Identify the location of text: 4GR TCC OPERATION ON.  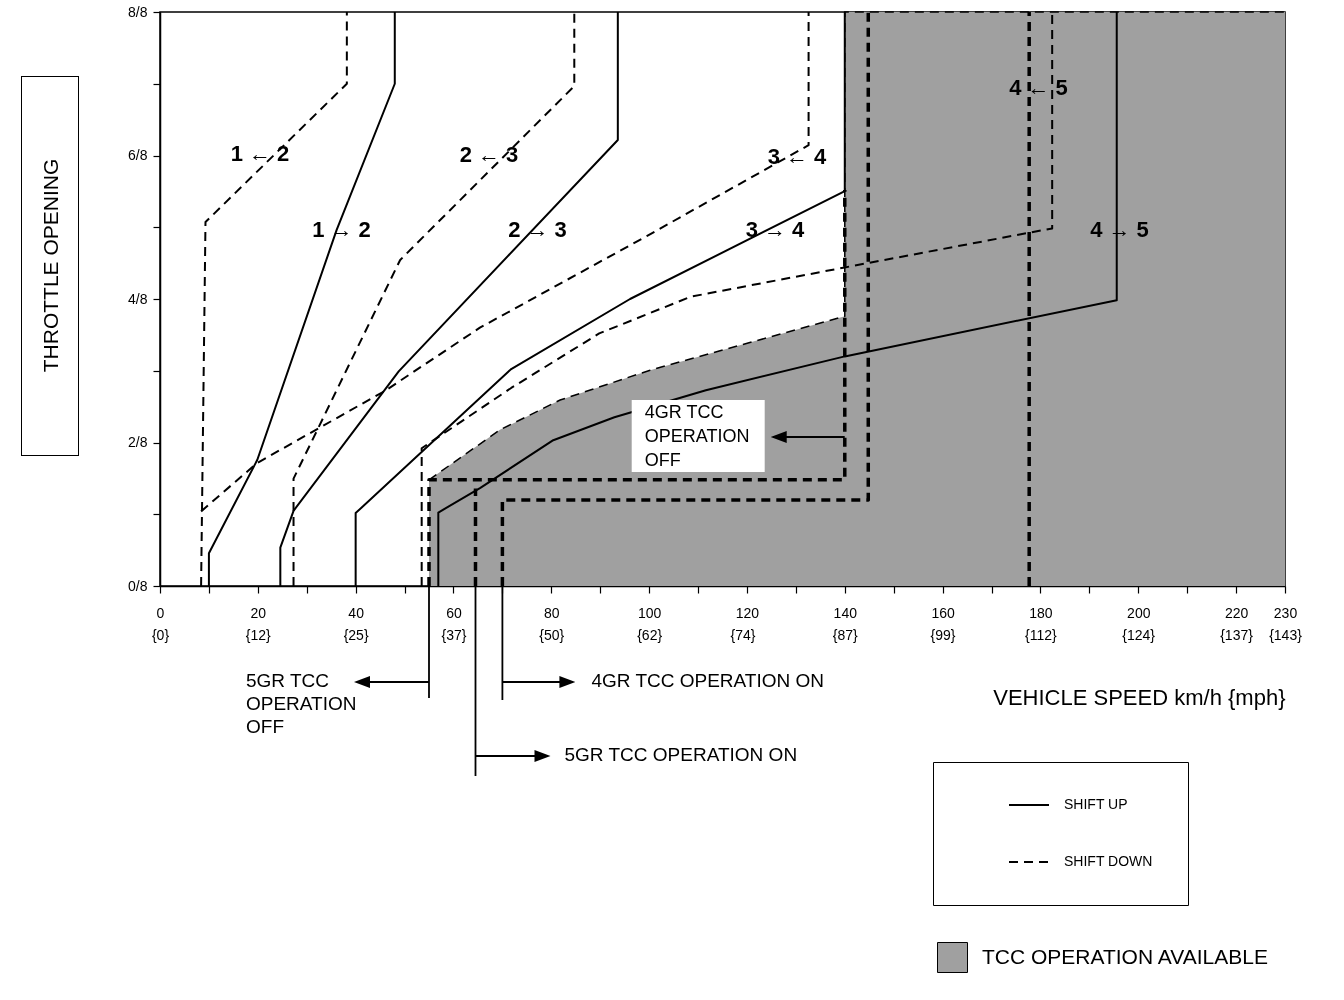
(708, 680).